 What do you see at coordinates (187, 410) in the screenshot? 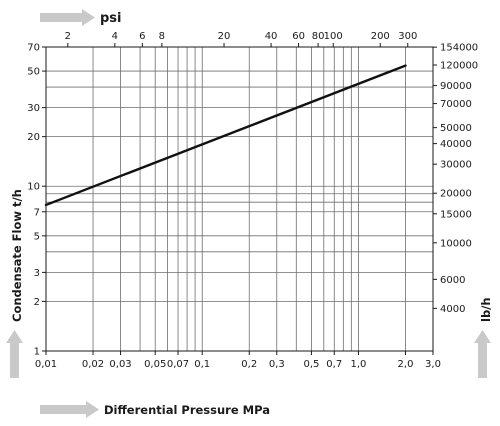
I see `x-axis-label: Differential Pressure MPa` at bounding box center [187, 410].